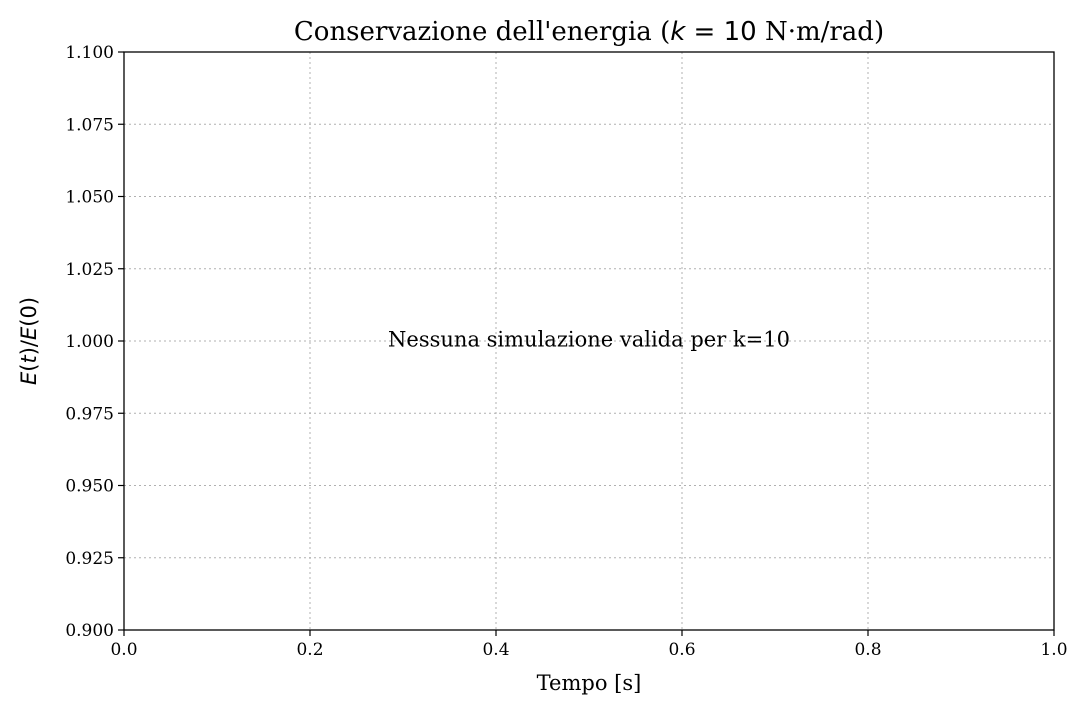  What do you see at coordinates (89, 53) in the screenshot?
I see `y-tick-label: 1.100` at bounding box center [89, 53].